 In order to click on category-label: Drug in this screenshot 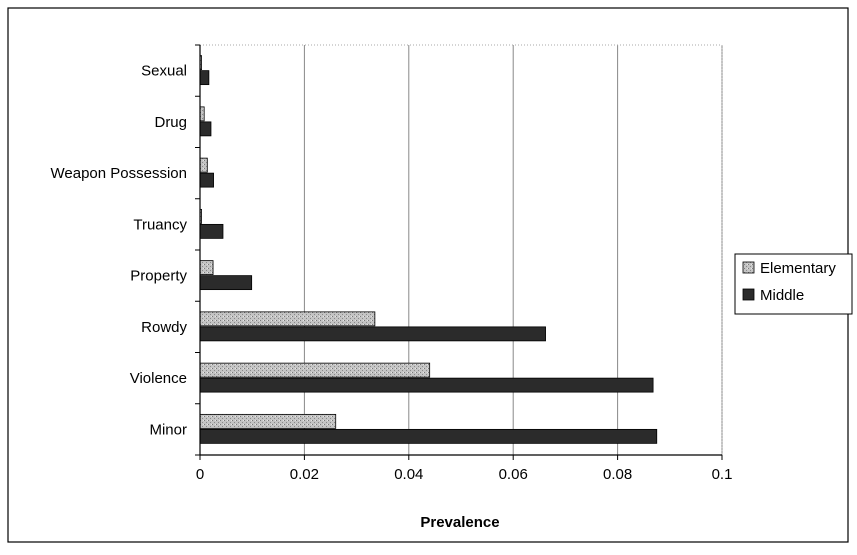, I will do `click(170, 122)`.